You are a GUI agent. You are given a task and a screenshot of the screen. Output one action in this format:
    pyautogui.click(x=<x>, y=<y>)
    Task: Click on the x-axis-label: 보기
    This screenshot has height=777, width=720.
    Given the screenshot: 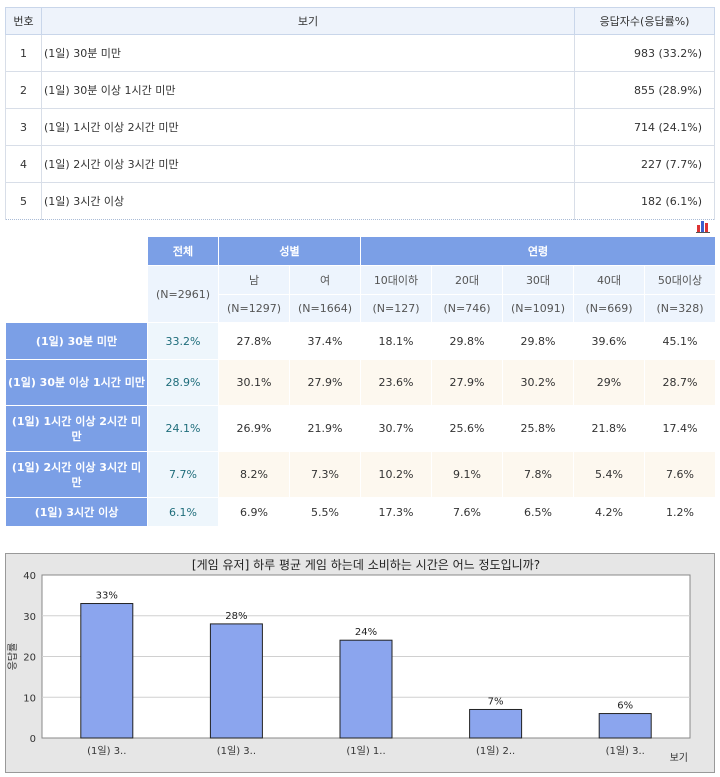 What is the action you would take?
    pyautogui.click(x=679, y=758)
    